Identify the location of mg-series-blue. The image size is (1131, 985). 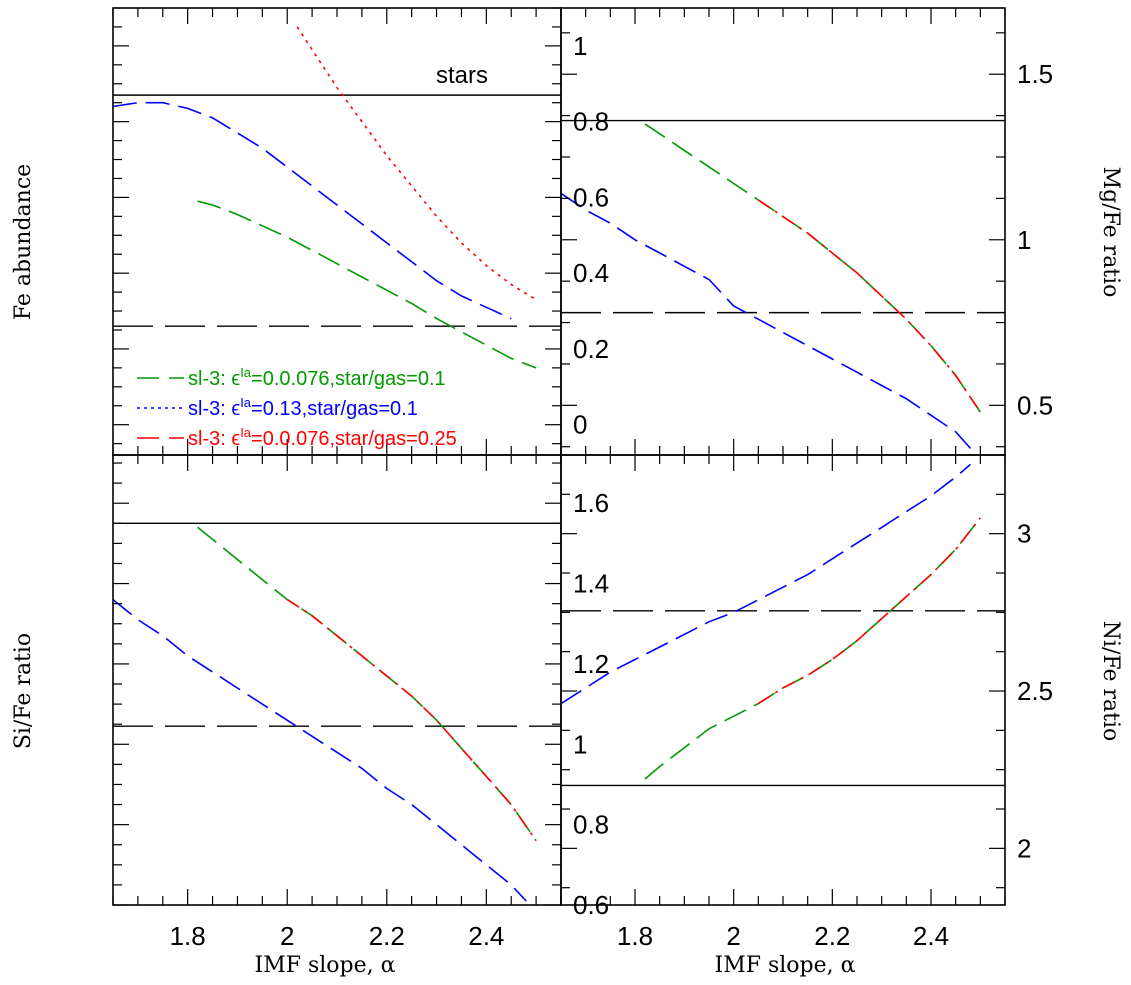
(766, 320).